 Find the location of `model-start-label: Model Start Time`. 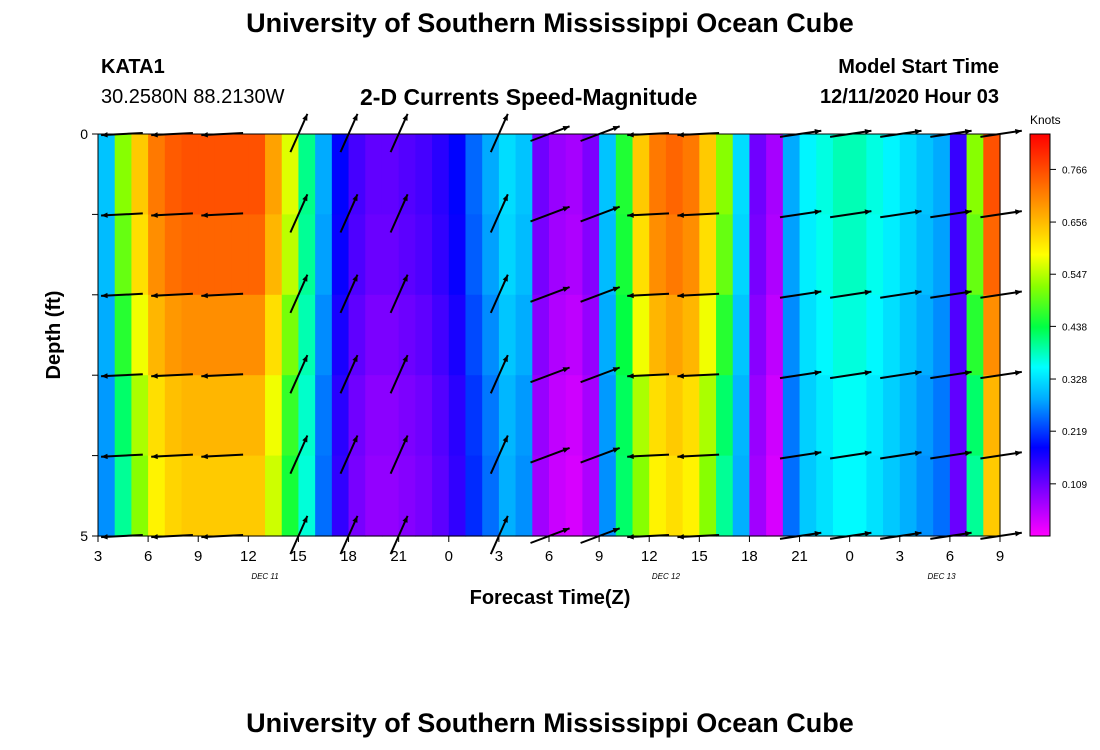

model-start-label: Model Start Time is located at coordinates (918, 67).